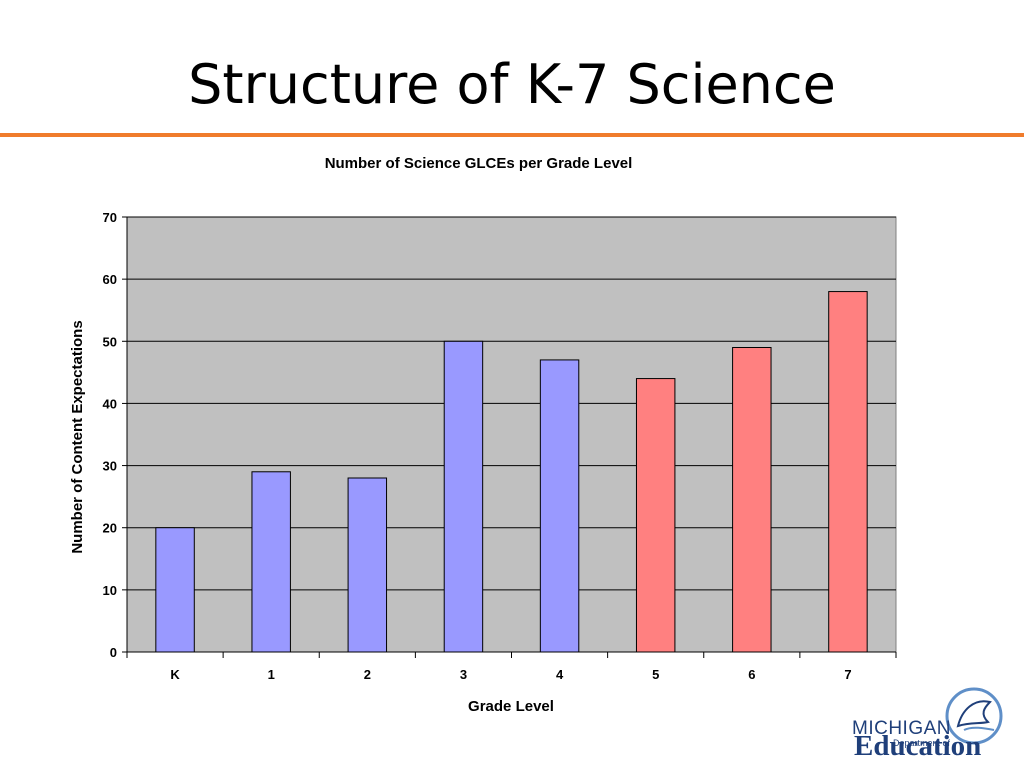 This screenshot has width=1024, height=768. What do you see at coordinates (512, 84) in the screenshot?
I see `slide-title: Structure of K-7 Science` at bounding box center [512, 84].